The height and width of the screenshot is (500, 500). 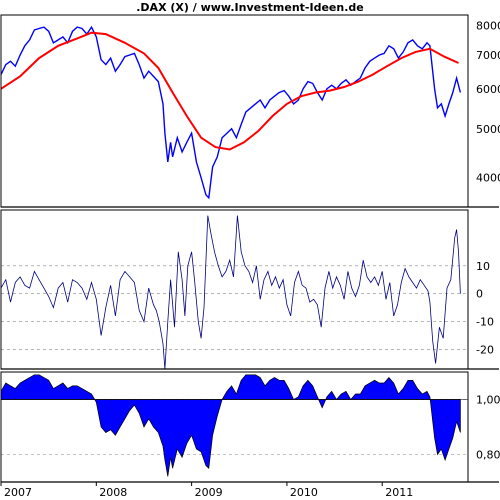 I want to click on y-tick-label: 1,00, so click(x=488, y=400).